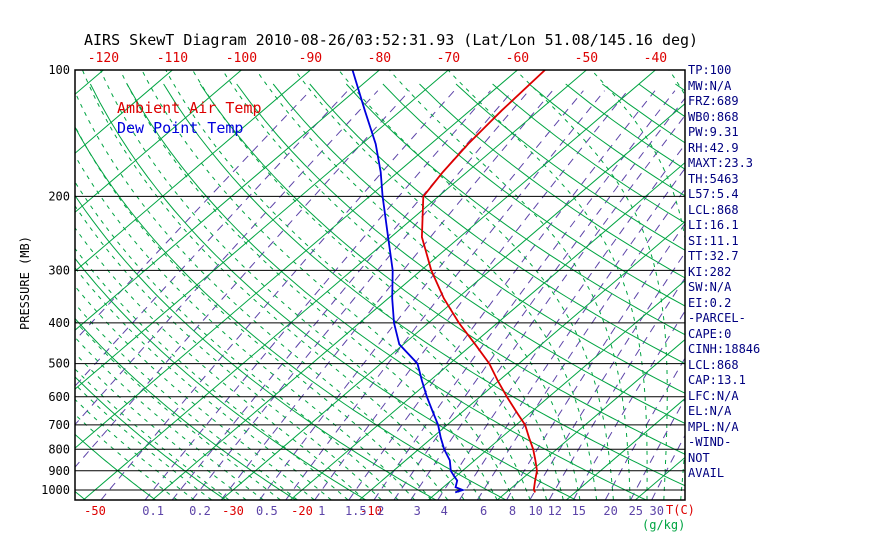 This screenshot has height=560, width=870. I want to click on svg-text: 1000, so click(55, 490).